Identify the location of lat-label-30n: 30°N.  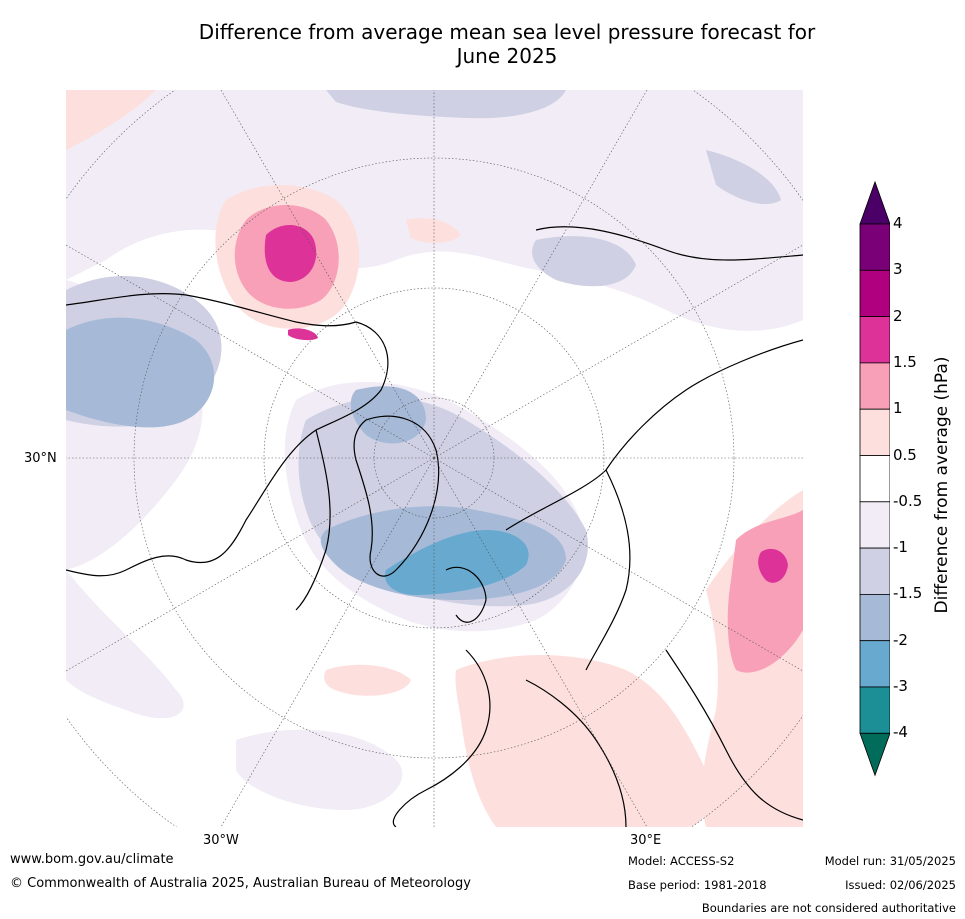
(40, 458).